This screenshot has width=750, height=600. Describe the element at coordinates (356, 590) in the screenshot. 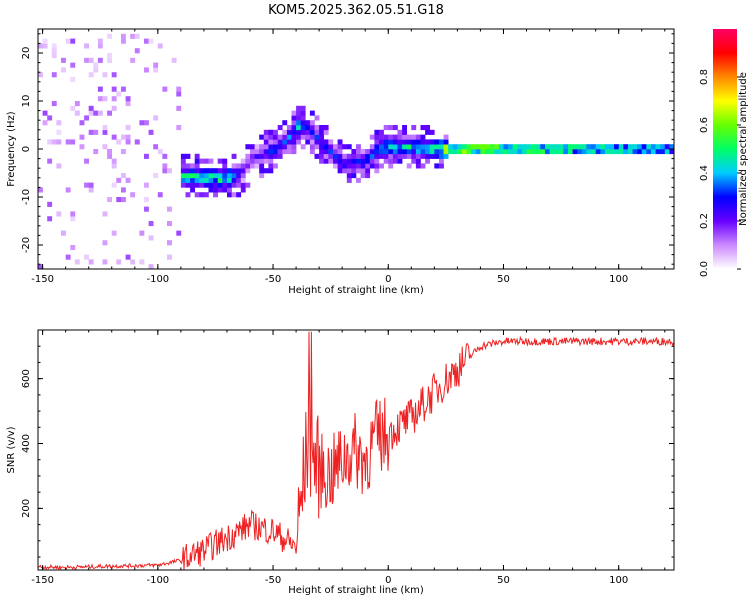

I see `snr-x-axis-label: Height of straight line (km)` at that location.